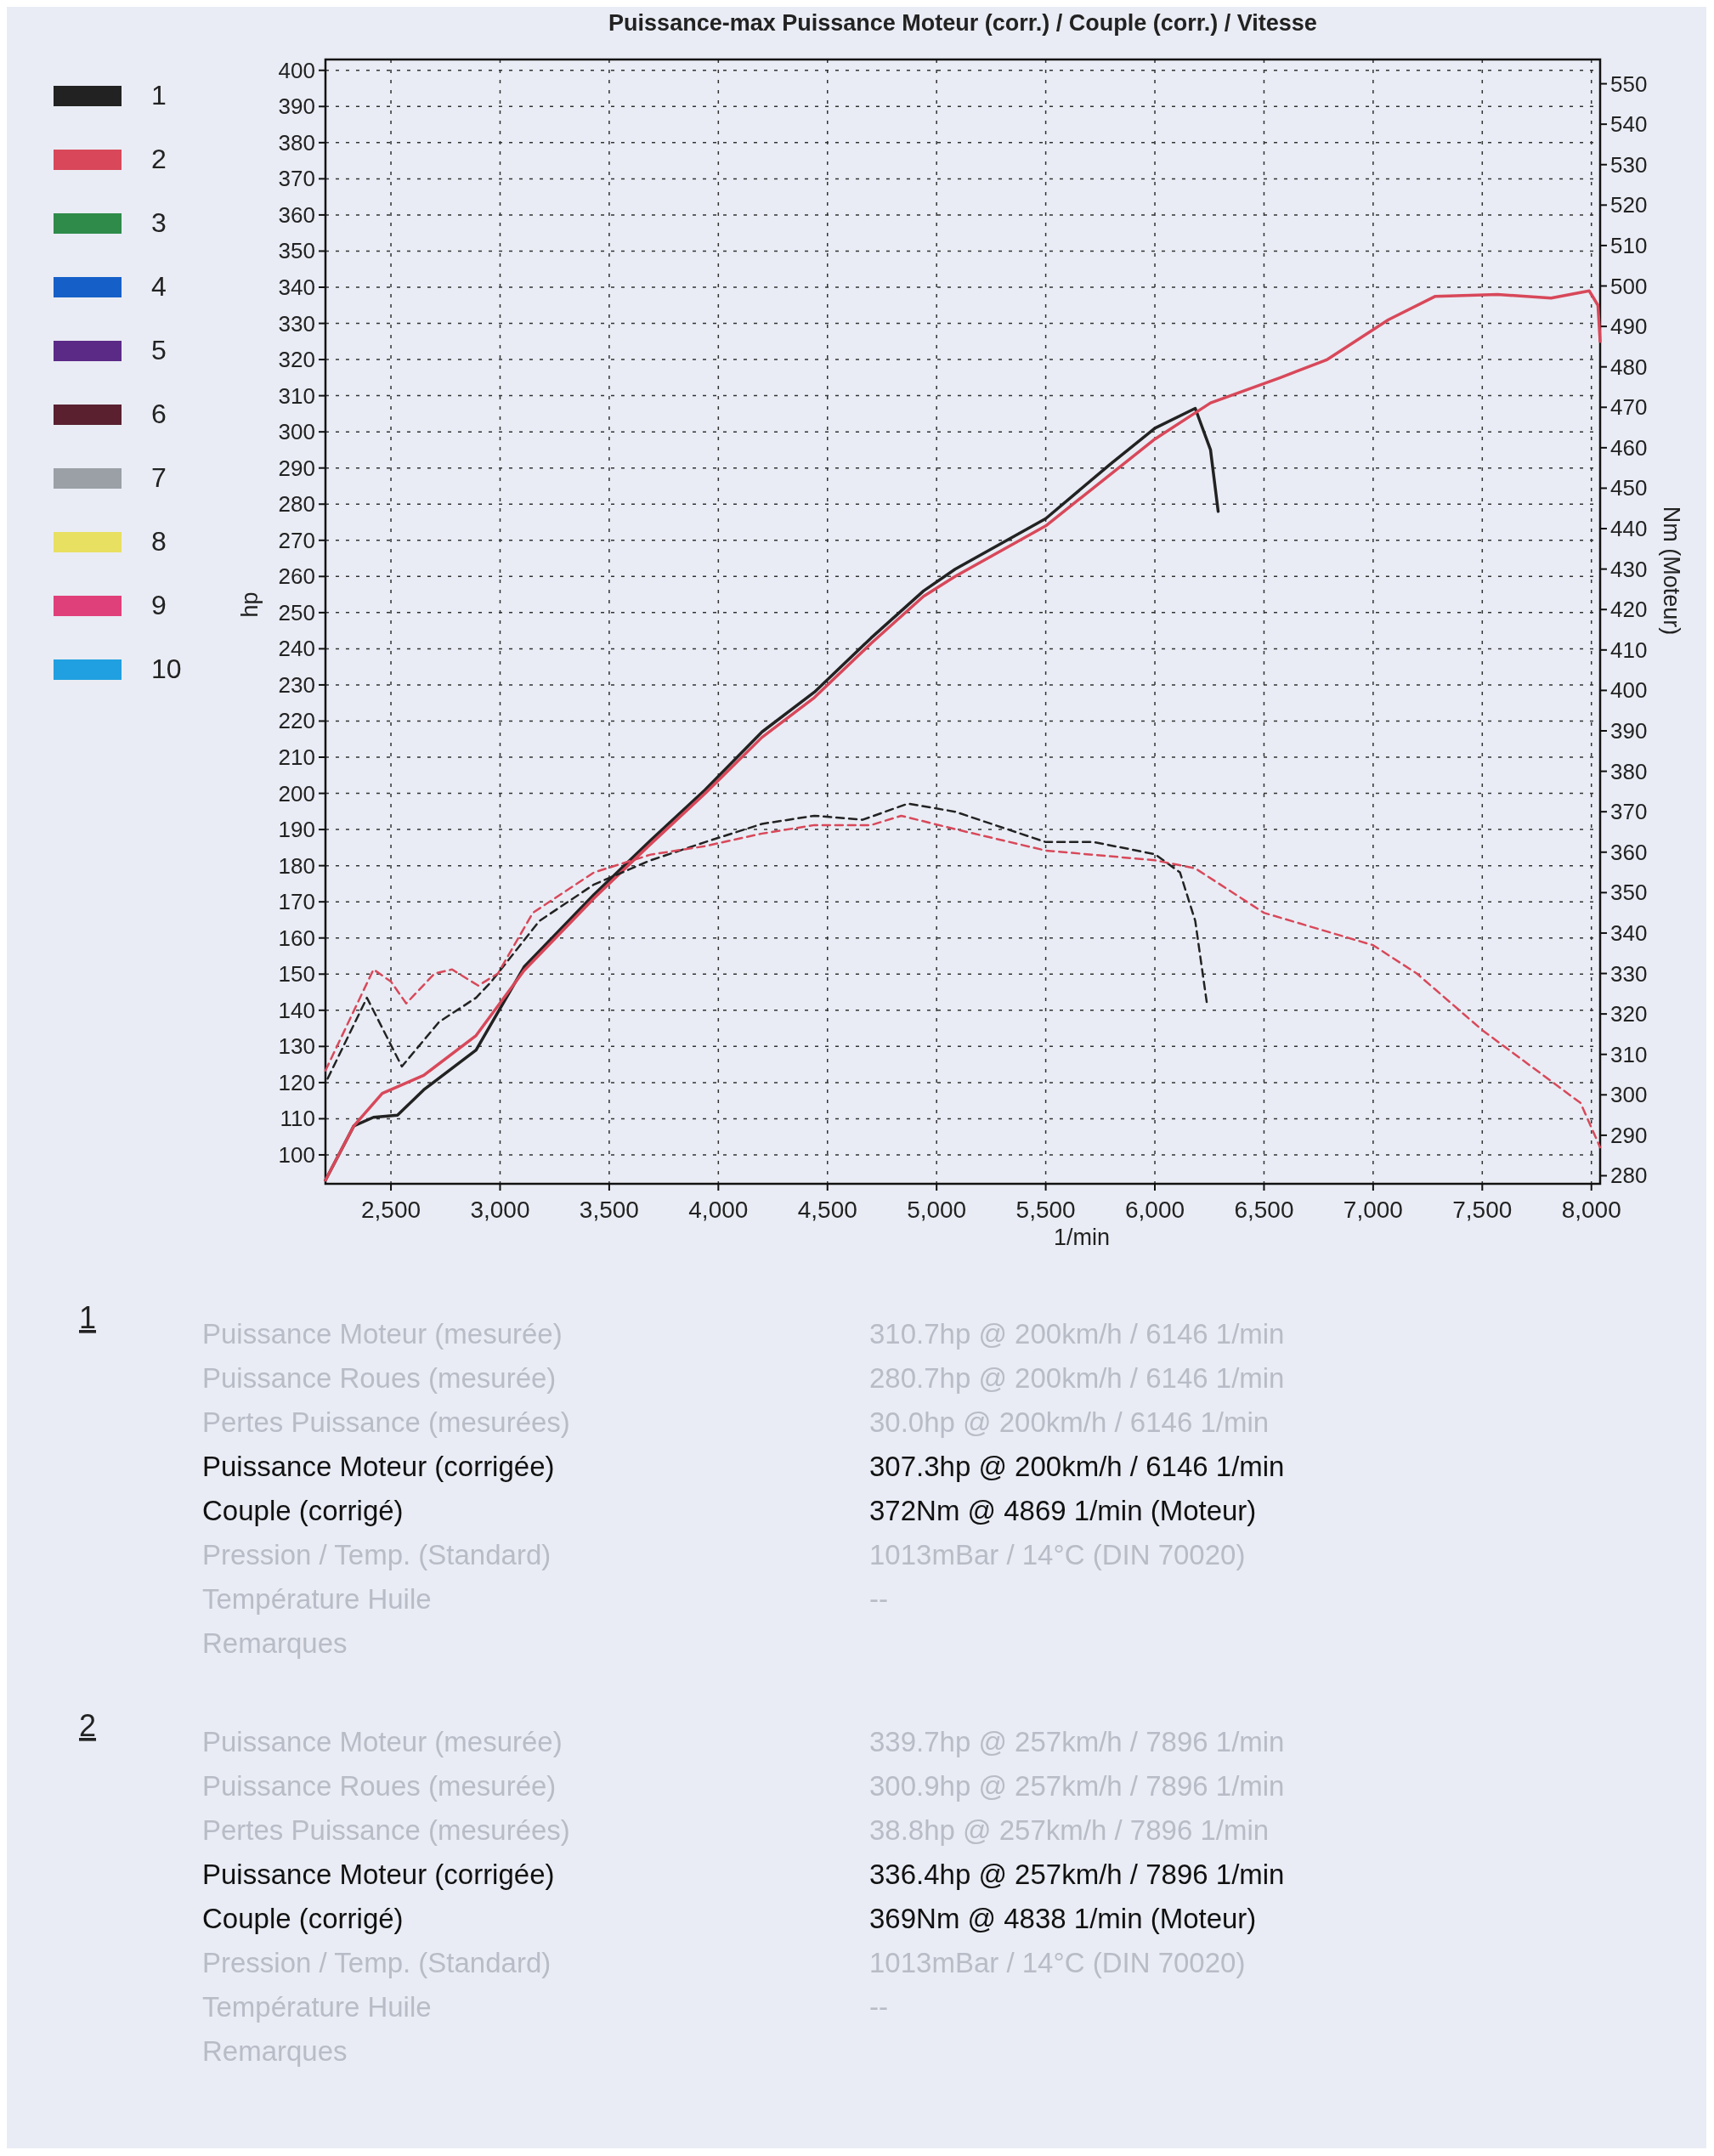 This screenshot has height=2156, width=1714. I want to click on y2-tick-label: 320, so click(1629, 1014).